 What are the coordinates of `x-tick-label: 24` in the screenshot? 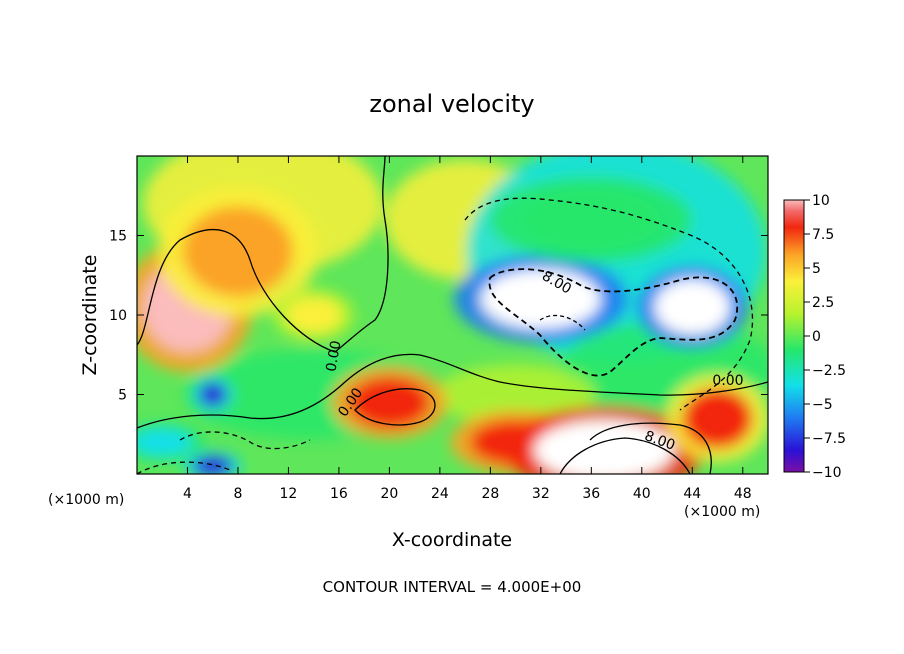 It's located at (440, 494).